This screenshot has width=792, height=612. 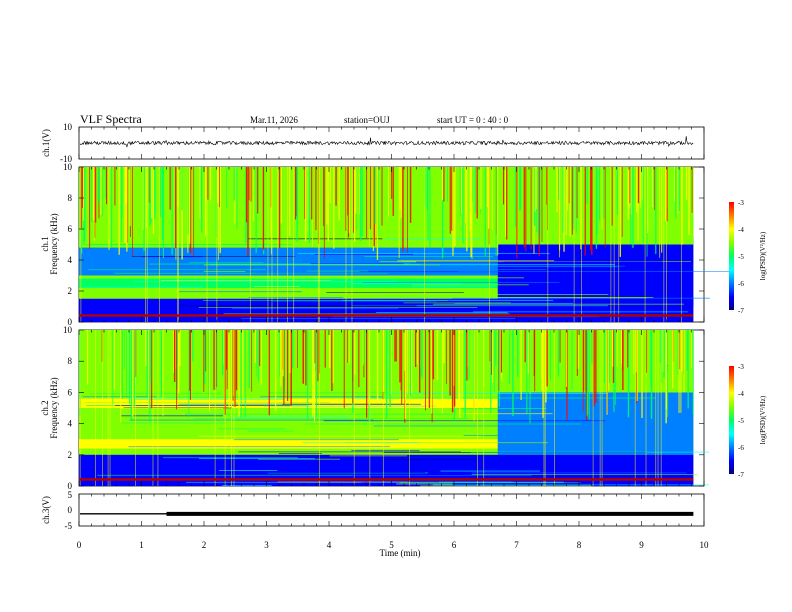 What do you see at coordinates (274, 120) in the screenshot?
I see `date-label: Mar.11, 2026` at bounding box center [274, 120].